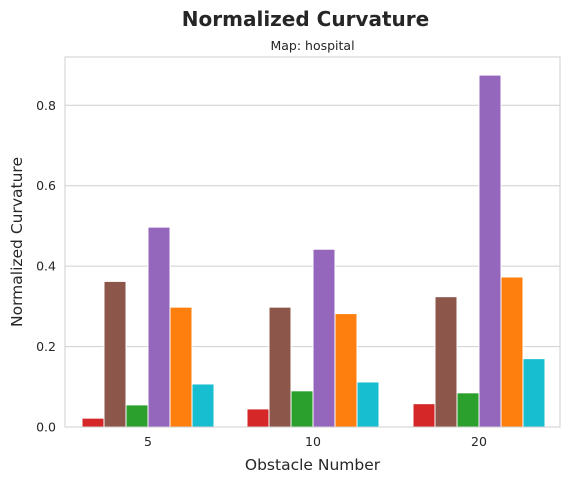  Describe the element at coordinates (313, 465) in the screenshot. I see `x-axis-label: Obstacle Number` at that location.